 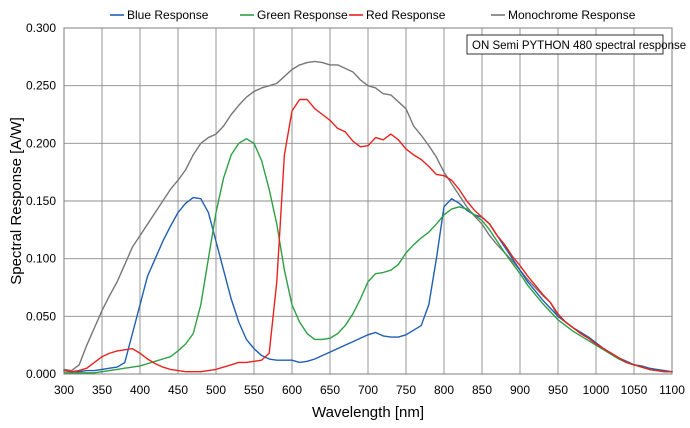 What do you see at coordinates (368, 412) in the screenshot?
I see `x-axis-label: Wavelength [nm]` at bounding box center [368, 412].